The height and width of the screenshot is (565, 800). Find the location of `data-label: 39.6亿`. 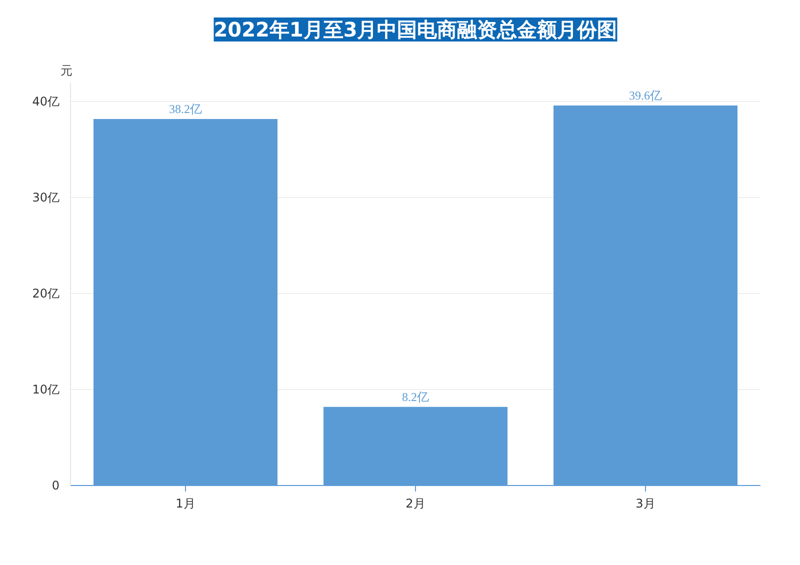

data-label: 39.6亿 is located at coordinates (645, 95).